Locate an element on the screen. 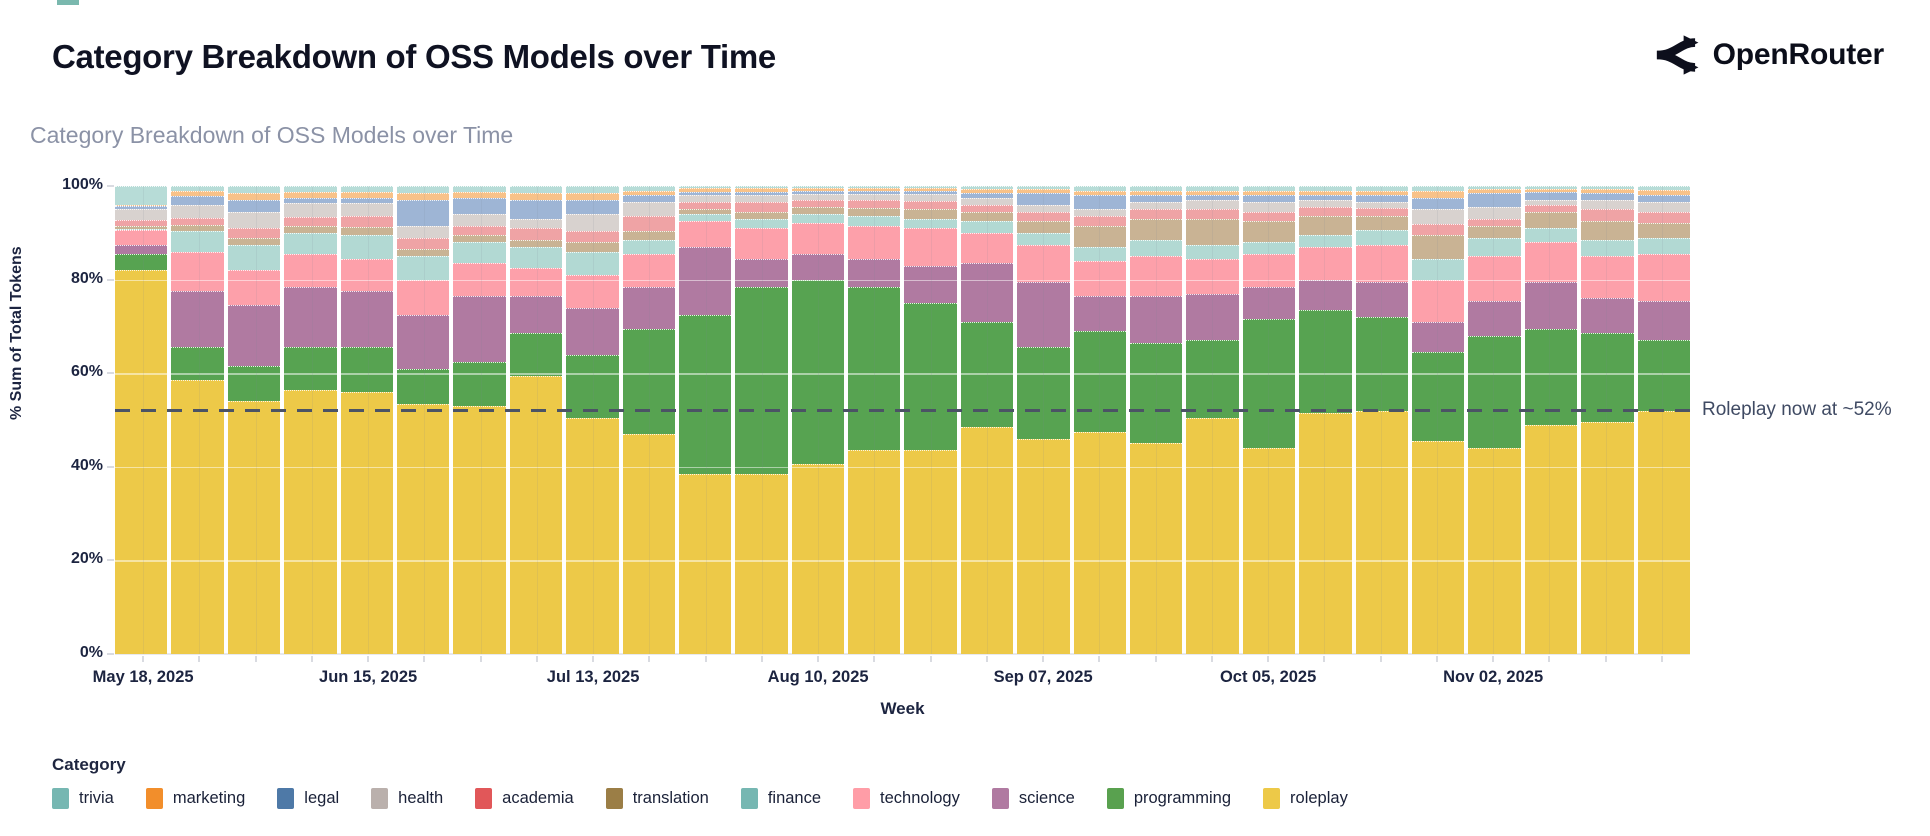  legend-item-finance: finance is located at coordinates (780, 798).